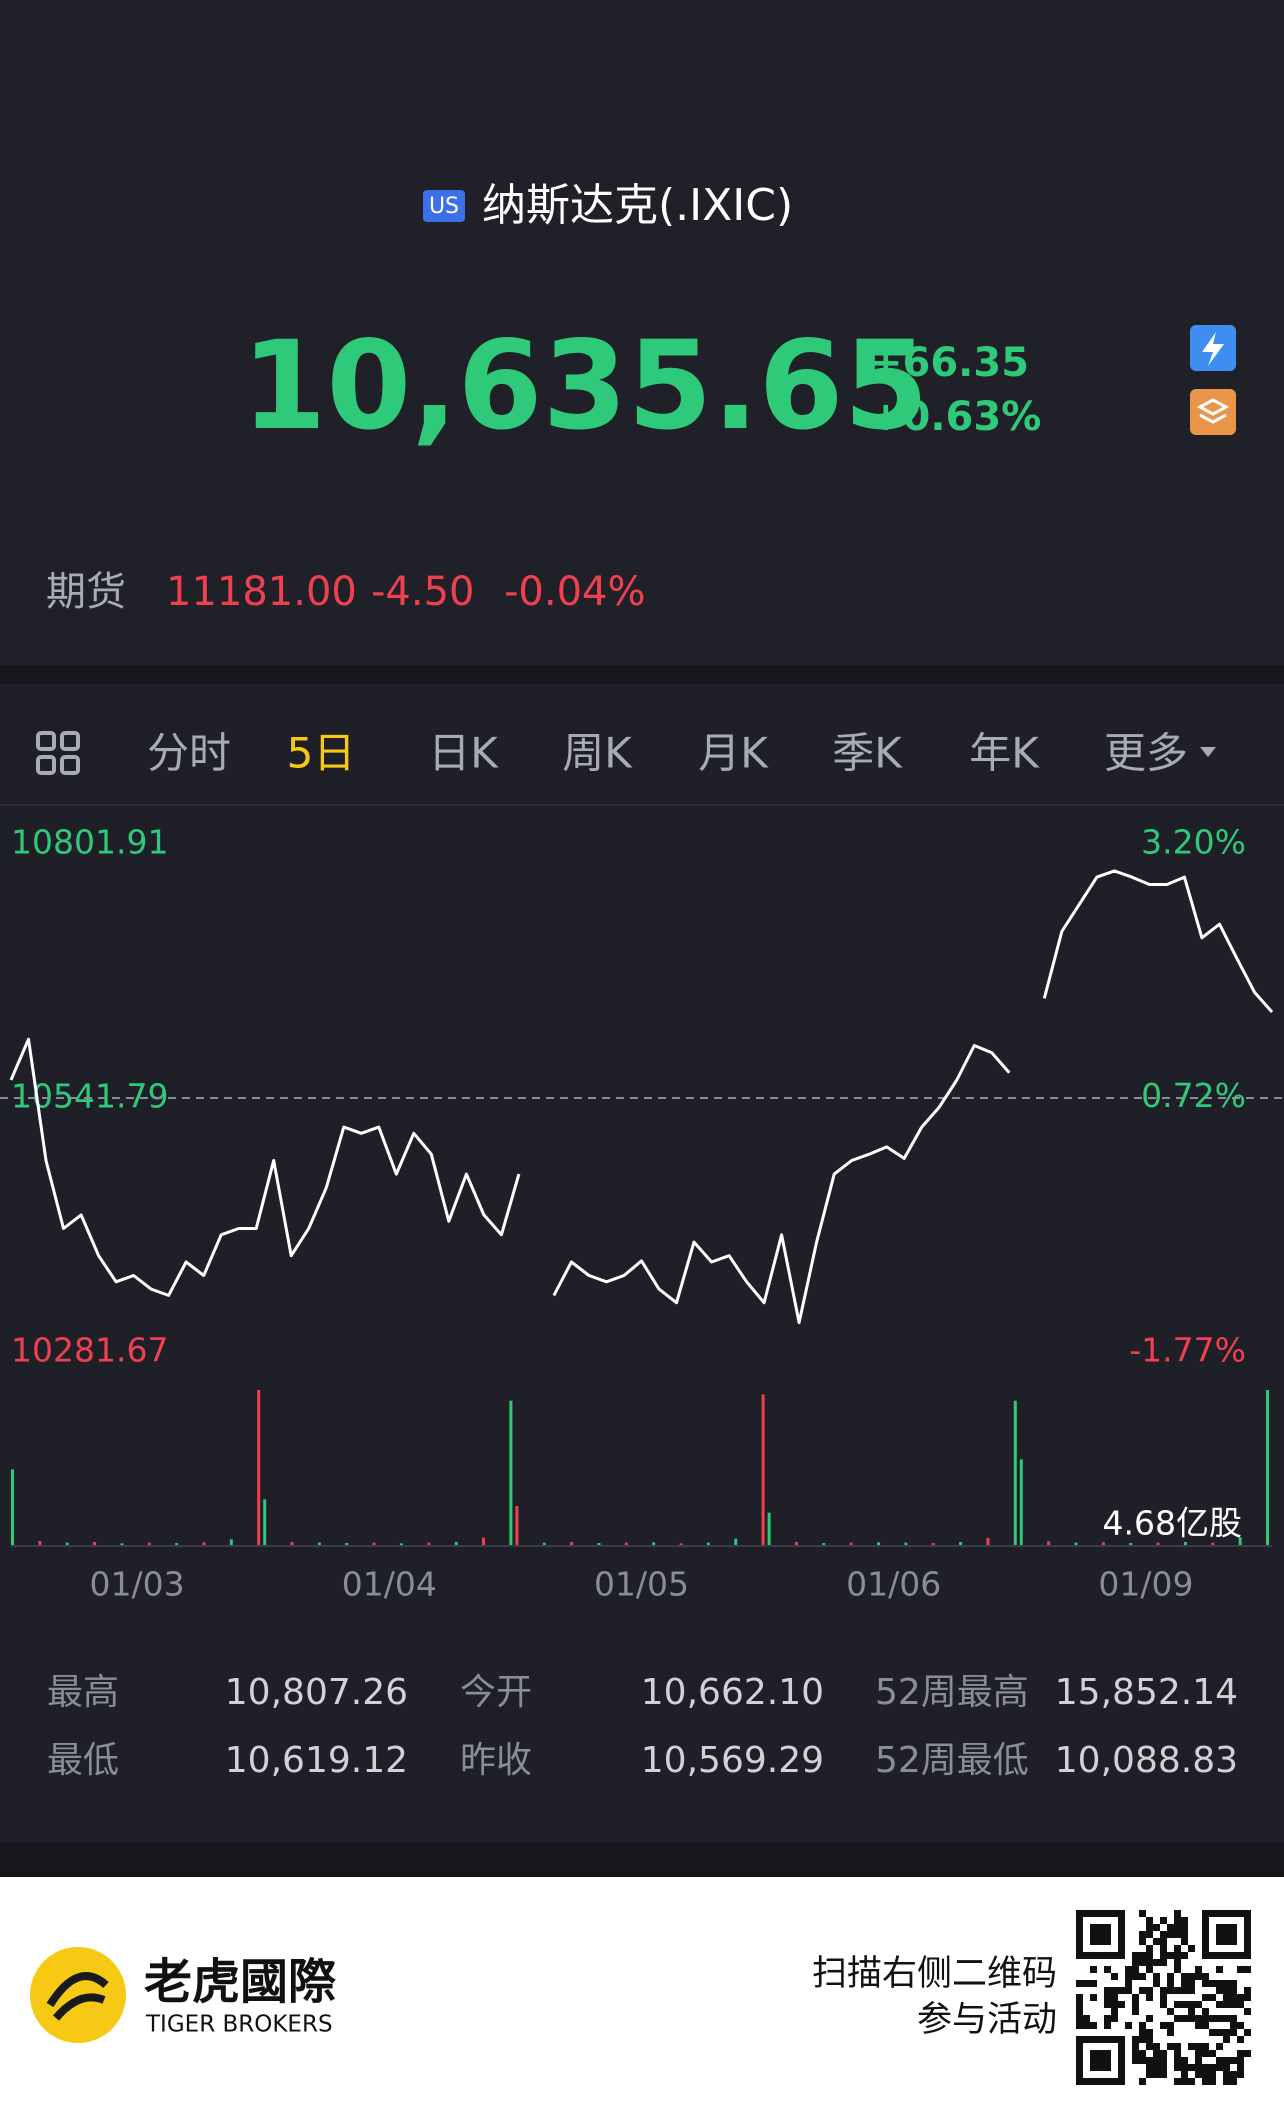 The image size is (1284, 2118). I want to click on tab: 年K, so click(1004, 753).